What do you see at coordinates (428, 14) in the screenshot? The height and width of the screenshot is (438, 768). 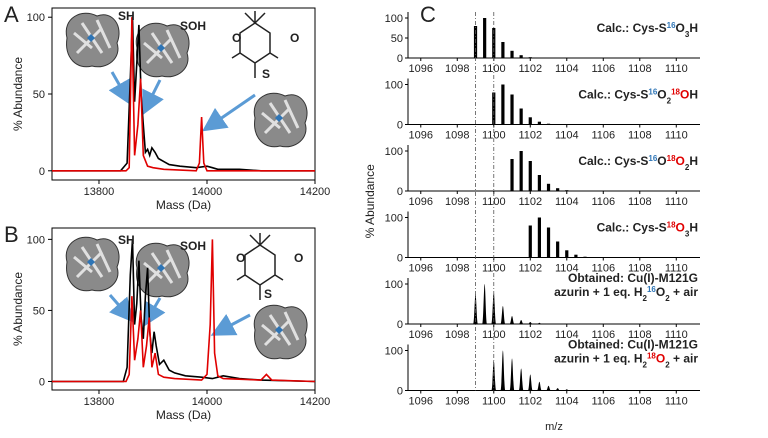 I see `panel-letter: C` at bounding box center [428, 14].